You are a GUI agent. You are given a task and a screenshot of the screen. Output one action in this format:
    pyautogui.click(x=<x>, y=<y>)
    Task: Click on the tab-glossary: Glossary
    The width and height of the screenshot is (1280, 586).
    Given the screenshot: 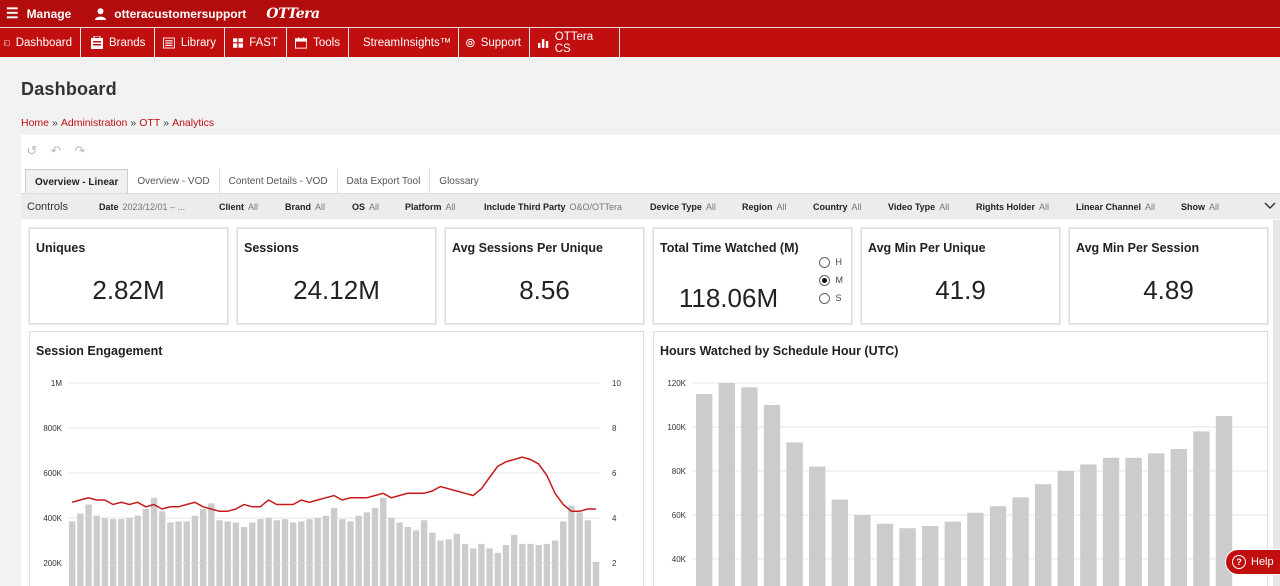 What is the action you would take?
    pyautogui.click(x=459, y=181)
    